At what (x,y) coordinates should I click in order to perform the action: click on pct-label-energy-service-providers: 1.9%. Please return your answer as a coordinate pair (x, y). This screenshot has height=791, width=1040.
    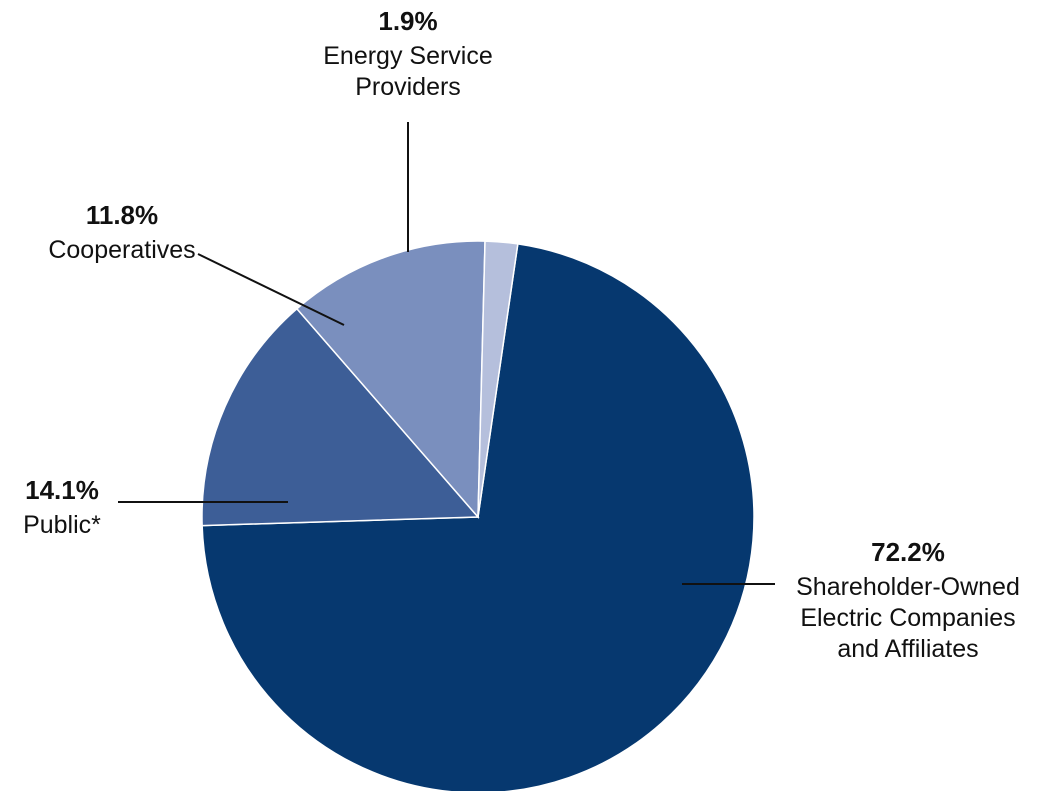
    Looking at the image, I should click on (407, 21).